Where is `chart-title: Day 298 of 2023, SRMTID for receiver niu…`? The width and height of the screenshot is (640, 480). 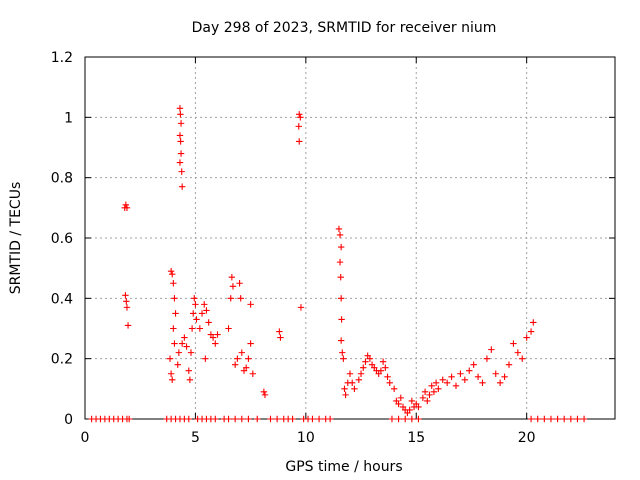
chart-title: Day 298 of 2023, SRMTID for receiver niu… is located at coordinates (344, 28).